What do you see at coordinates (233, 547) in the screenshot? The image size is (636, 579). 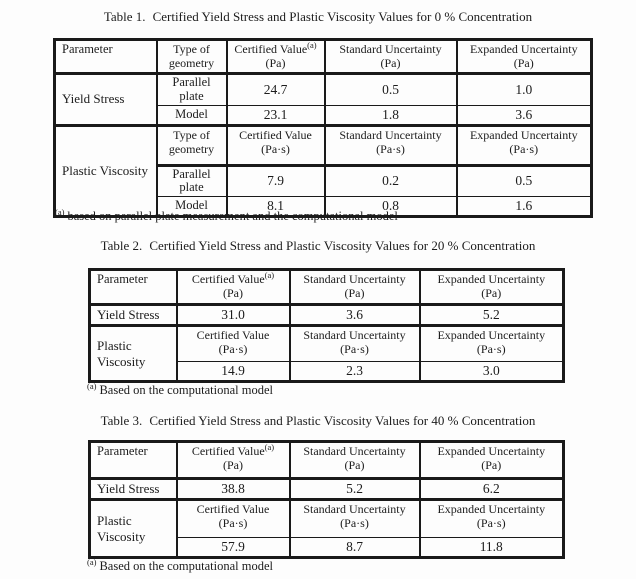 I see `certified-value-cell: 57.9` at bounding box center [233, 547].